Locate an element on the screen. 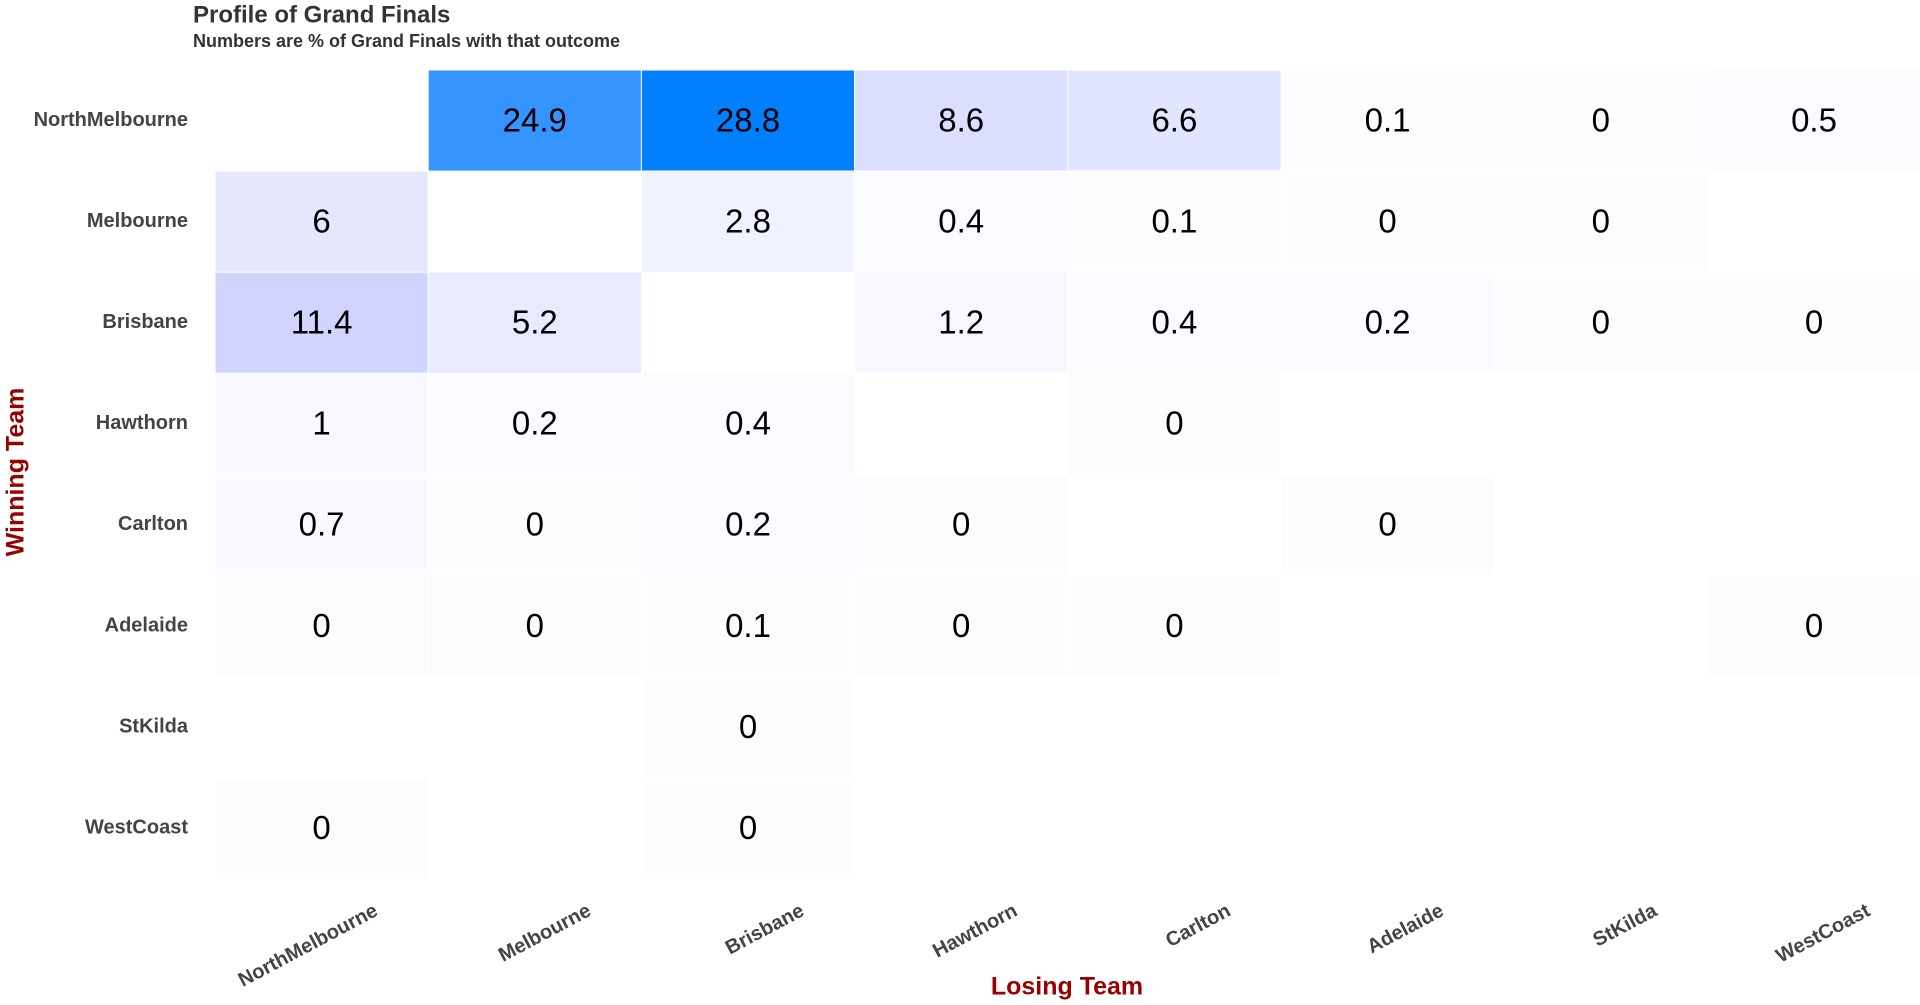 This screenshot has height=1005, width=1920. y-tick-label: StKilda is located at coordinates (154, 726).